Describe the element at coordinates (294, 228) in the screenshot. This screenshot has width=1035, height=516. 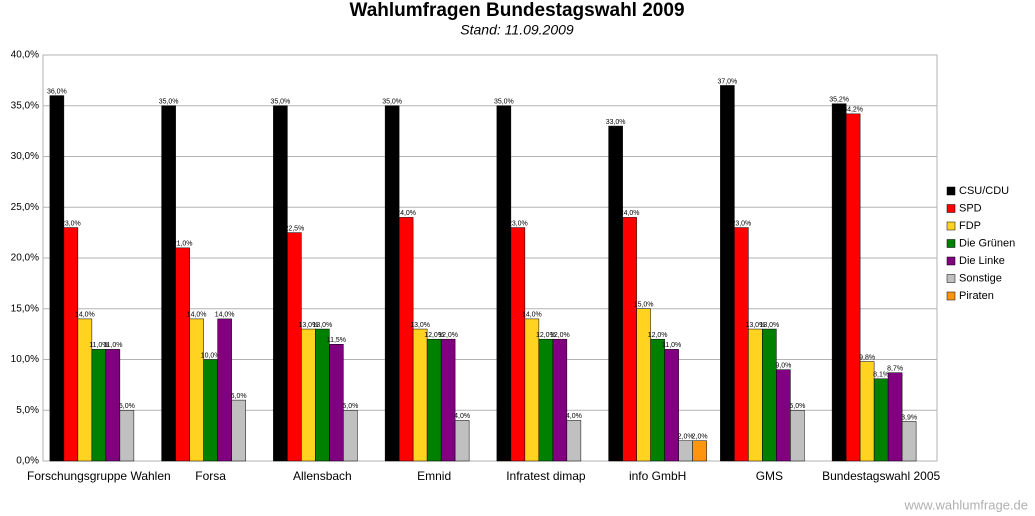
I see `value-label: 22,5%` at that location.